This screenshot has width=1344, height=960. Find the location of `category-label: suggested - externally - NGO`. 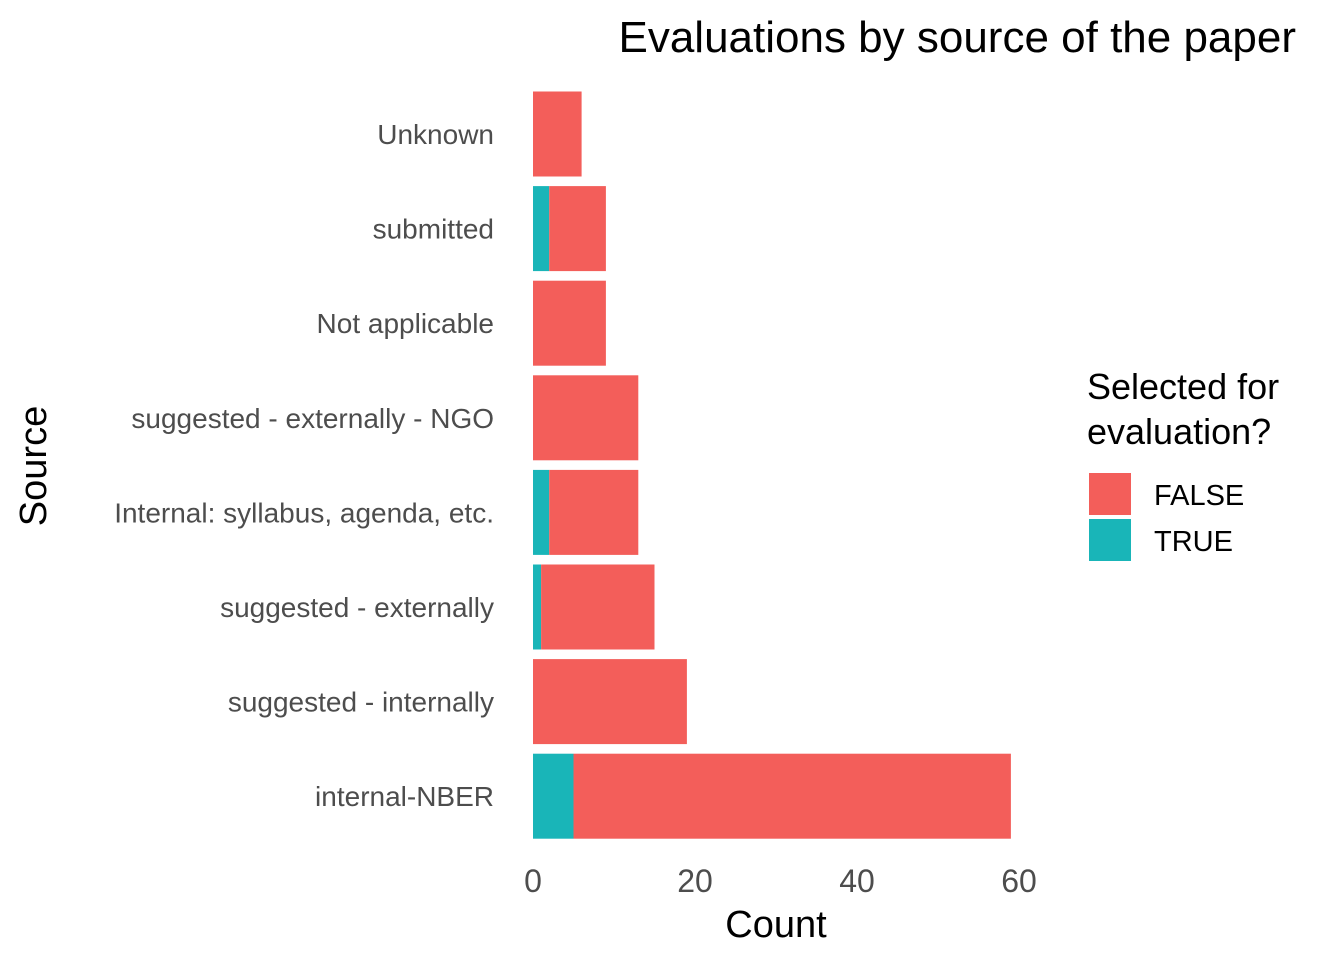

category-label: suggested - externally - NGO is located at coordinates (312, 418).